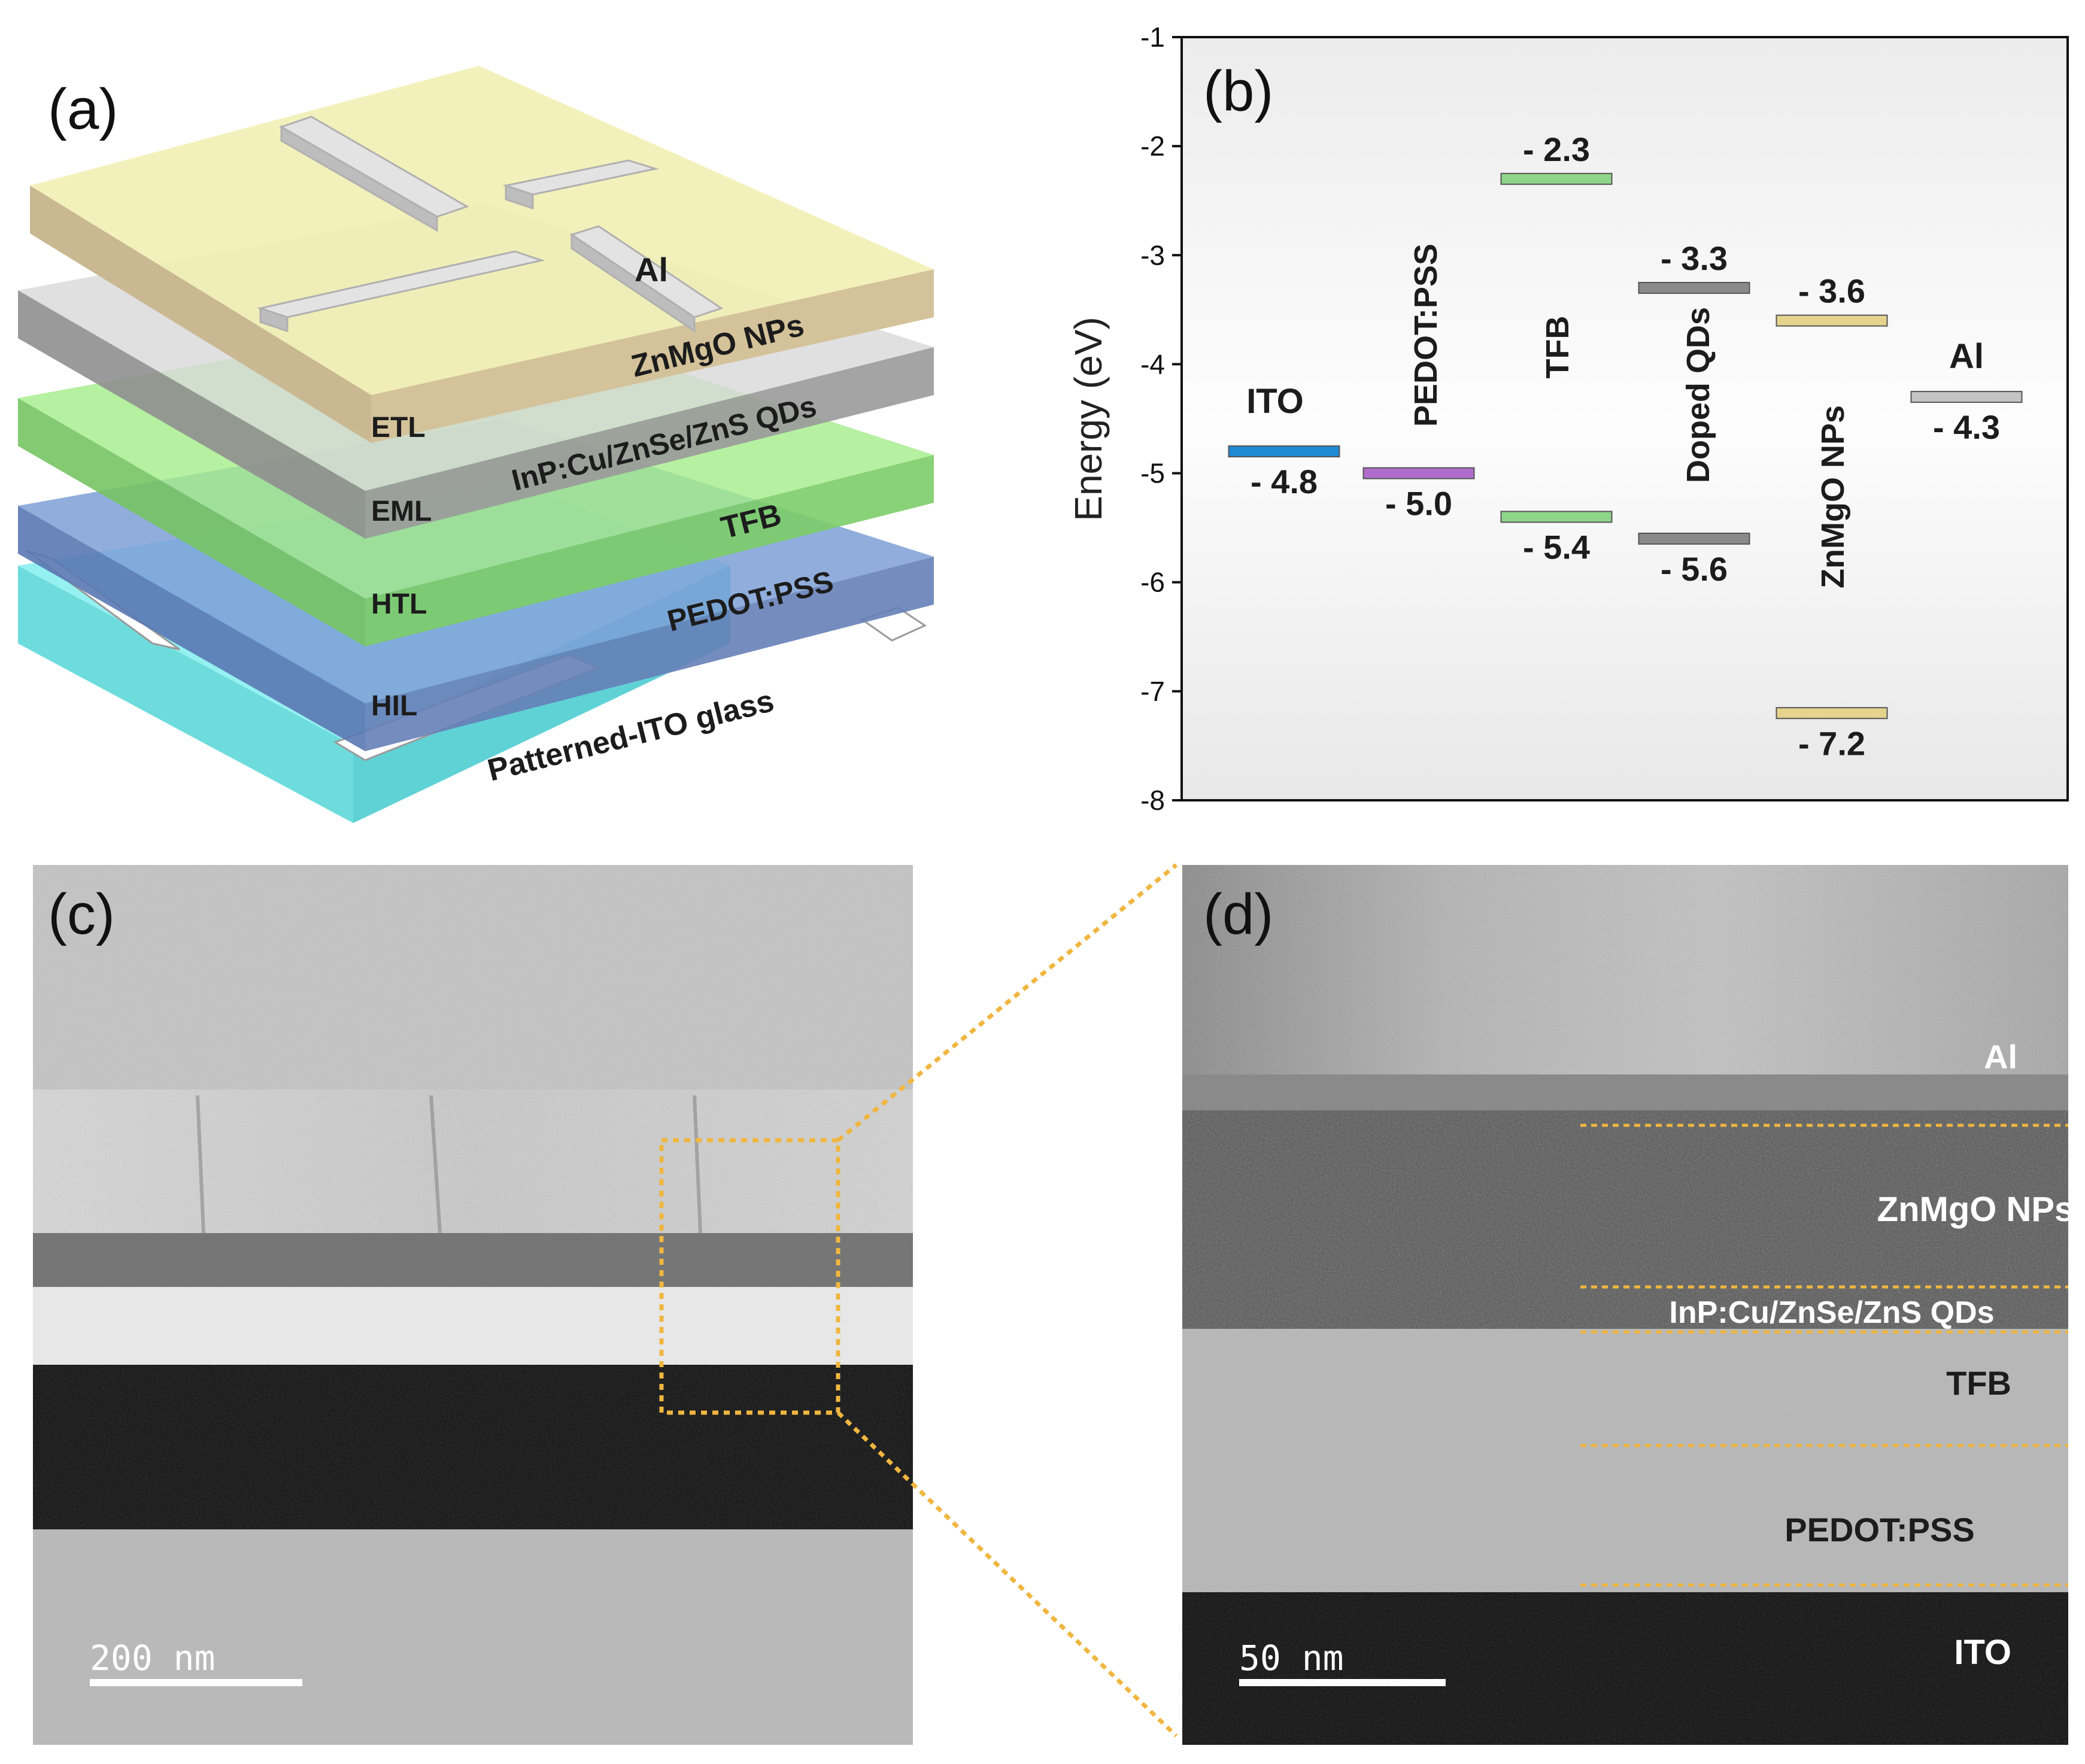 This screenshot has height=1764, width=2085. I want to click on eml-role-label: EML, so click(401, 511).